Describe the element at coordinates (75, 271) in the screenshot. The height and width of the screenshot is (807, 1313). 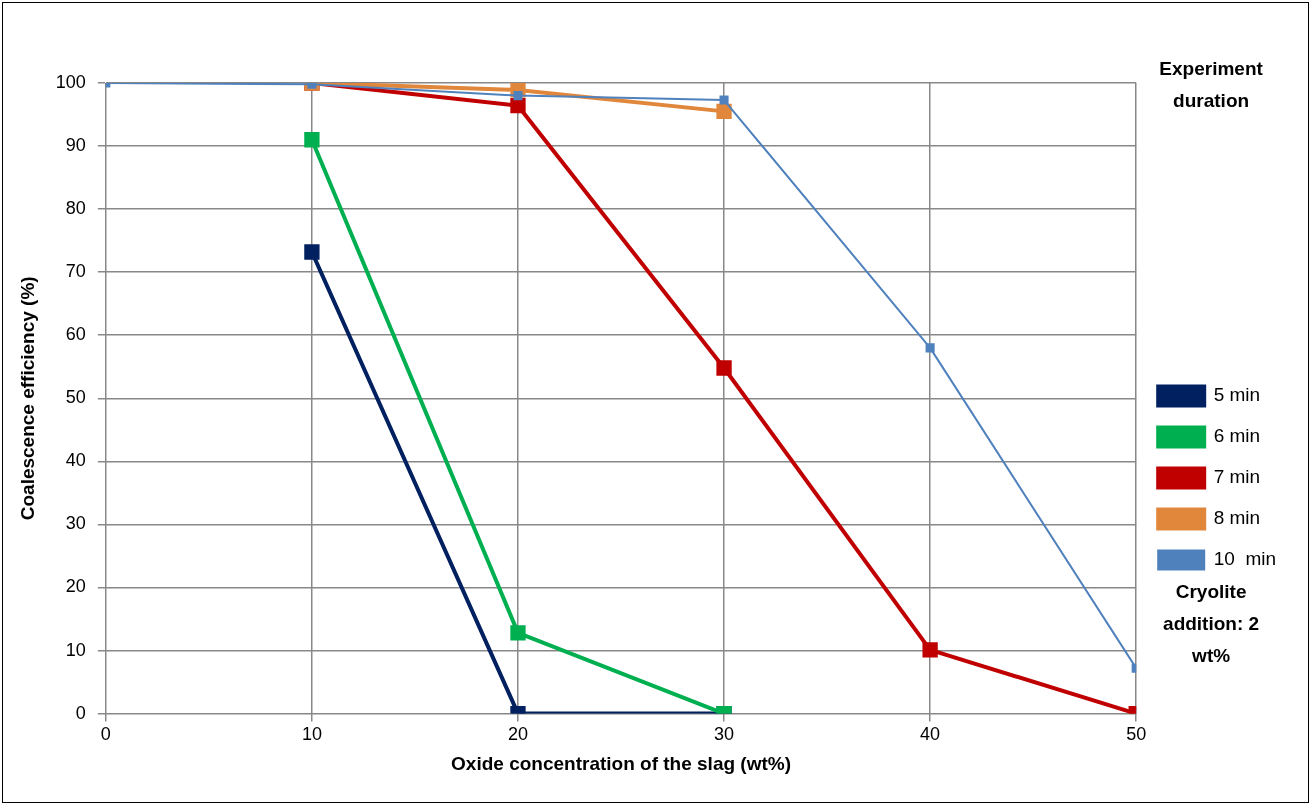
I see `y-tick-label: 70` at that location.